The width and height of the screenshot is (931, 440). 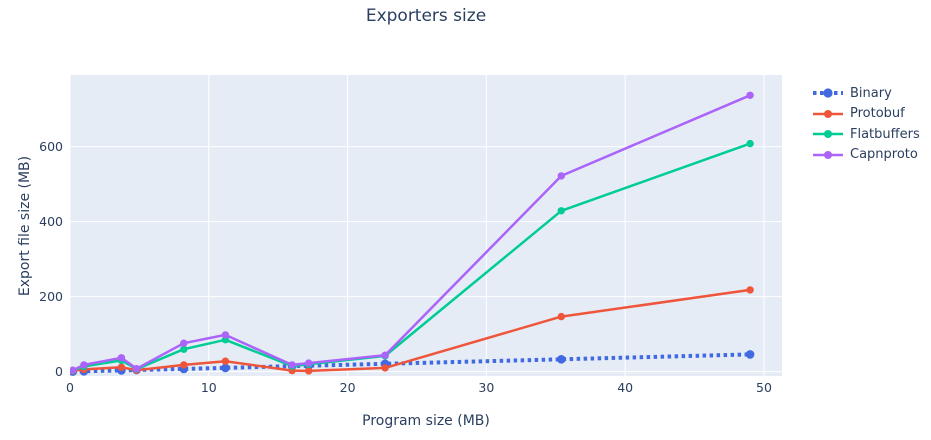 I want to click on y-tick-label: 0, so click(x=59, y=371).